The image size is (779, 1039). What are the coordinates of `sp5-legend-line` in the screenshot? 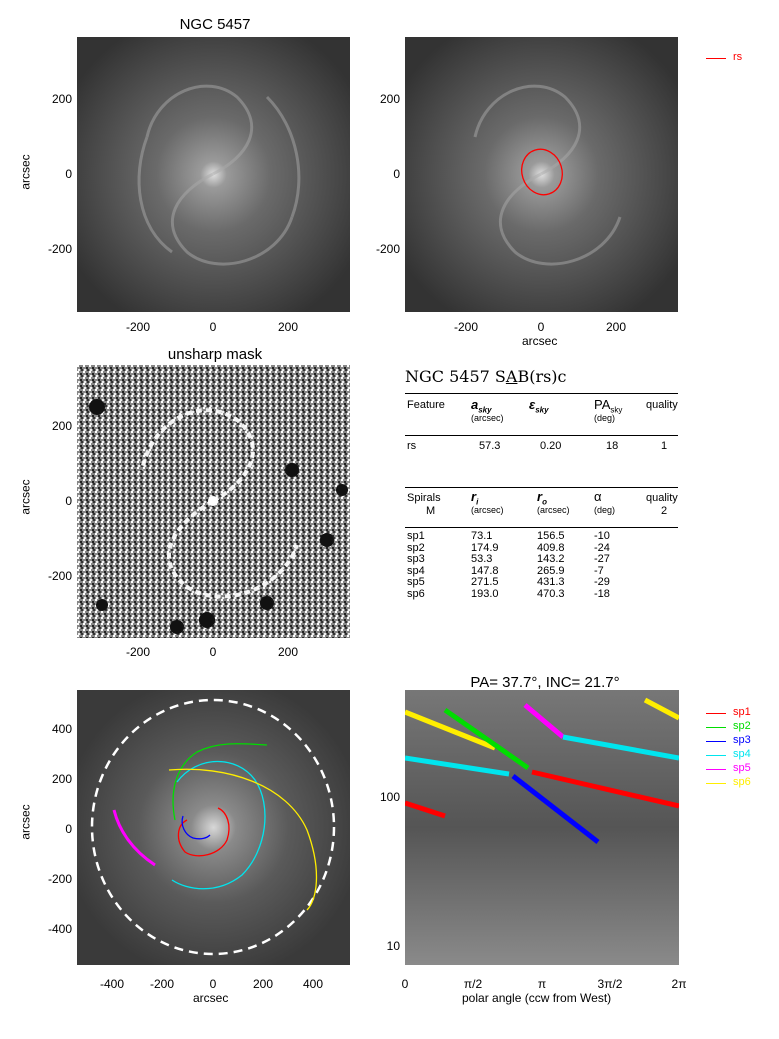 It's located at (716, 769).